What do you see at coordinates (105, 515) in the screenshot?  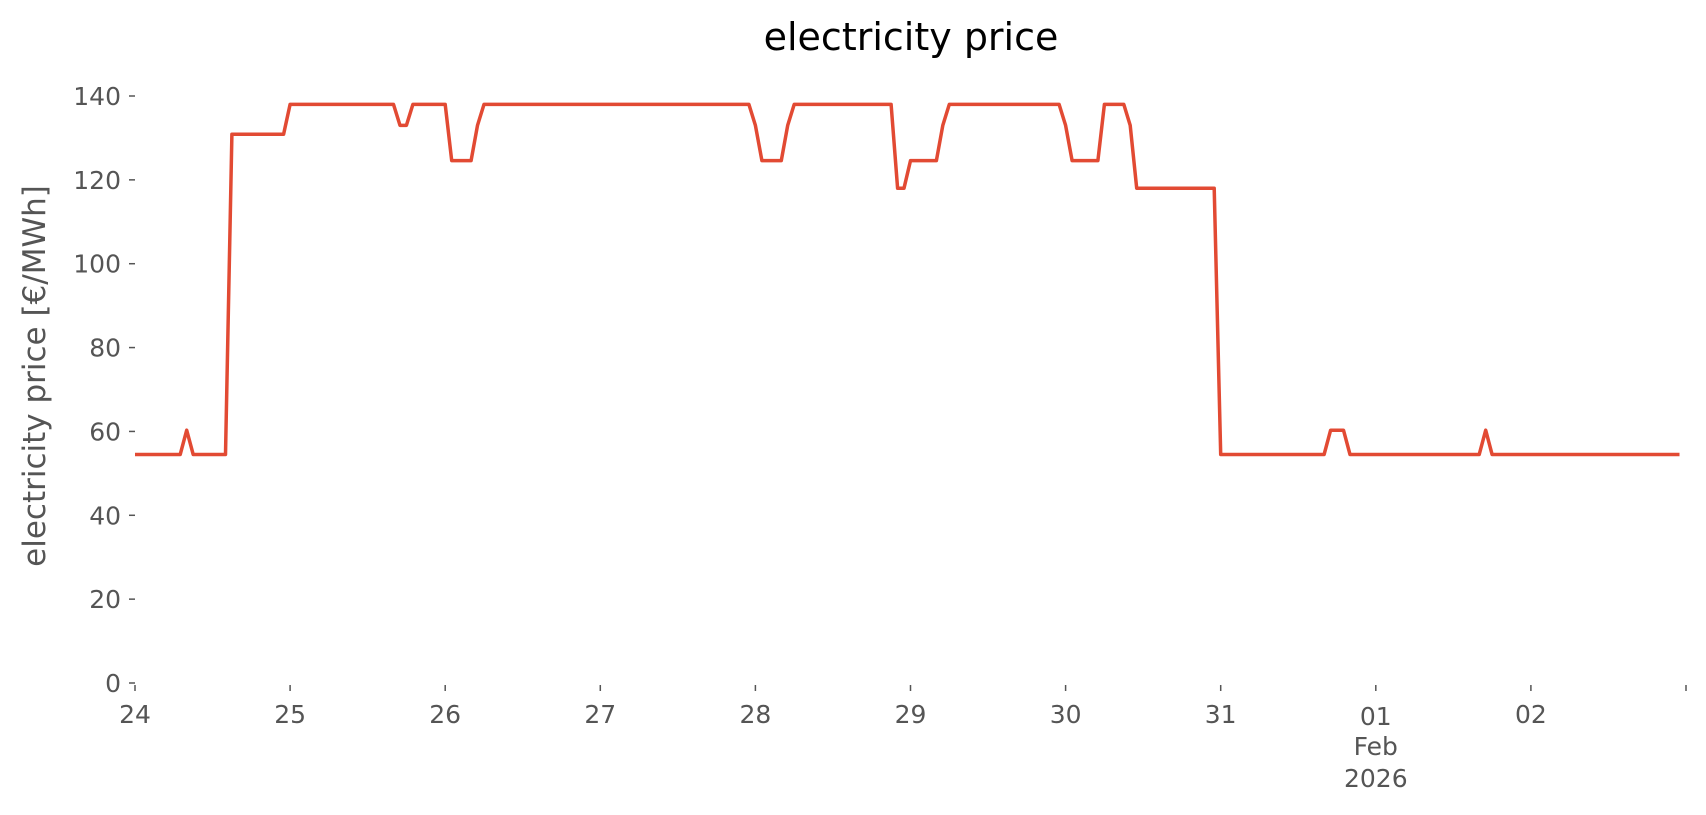 I see `y-tick-label: 40` at bounding box center [105, 515].